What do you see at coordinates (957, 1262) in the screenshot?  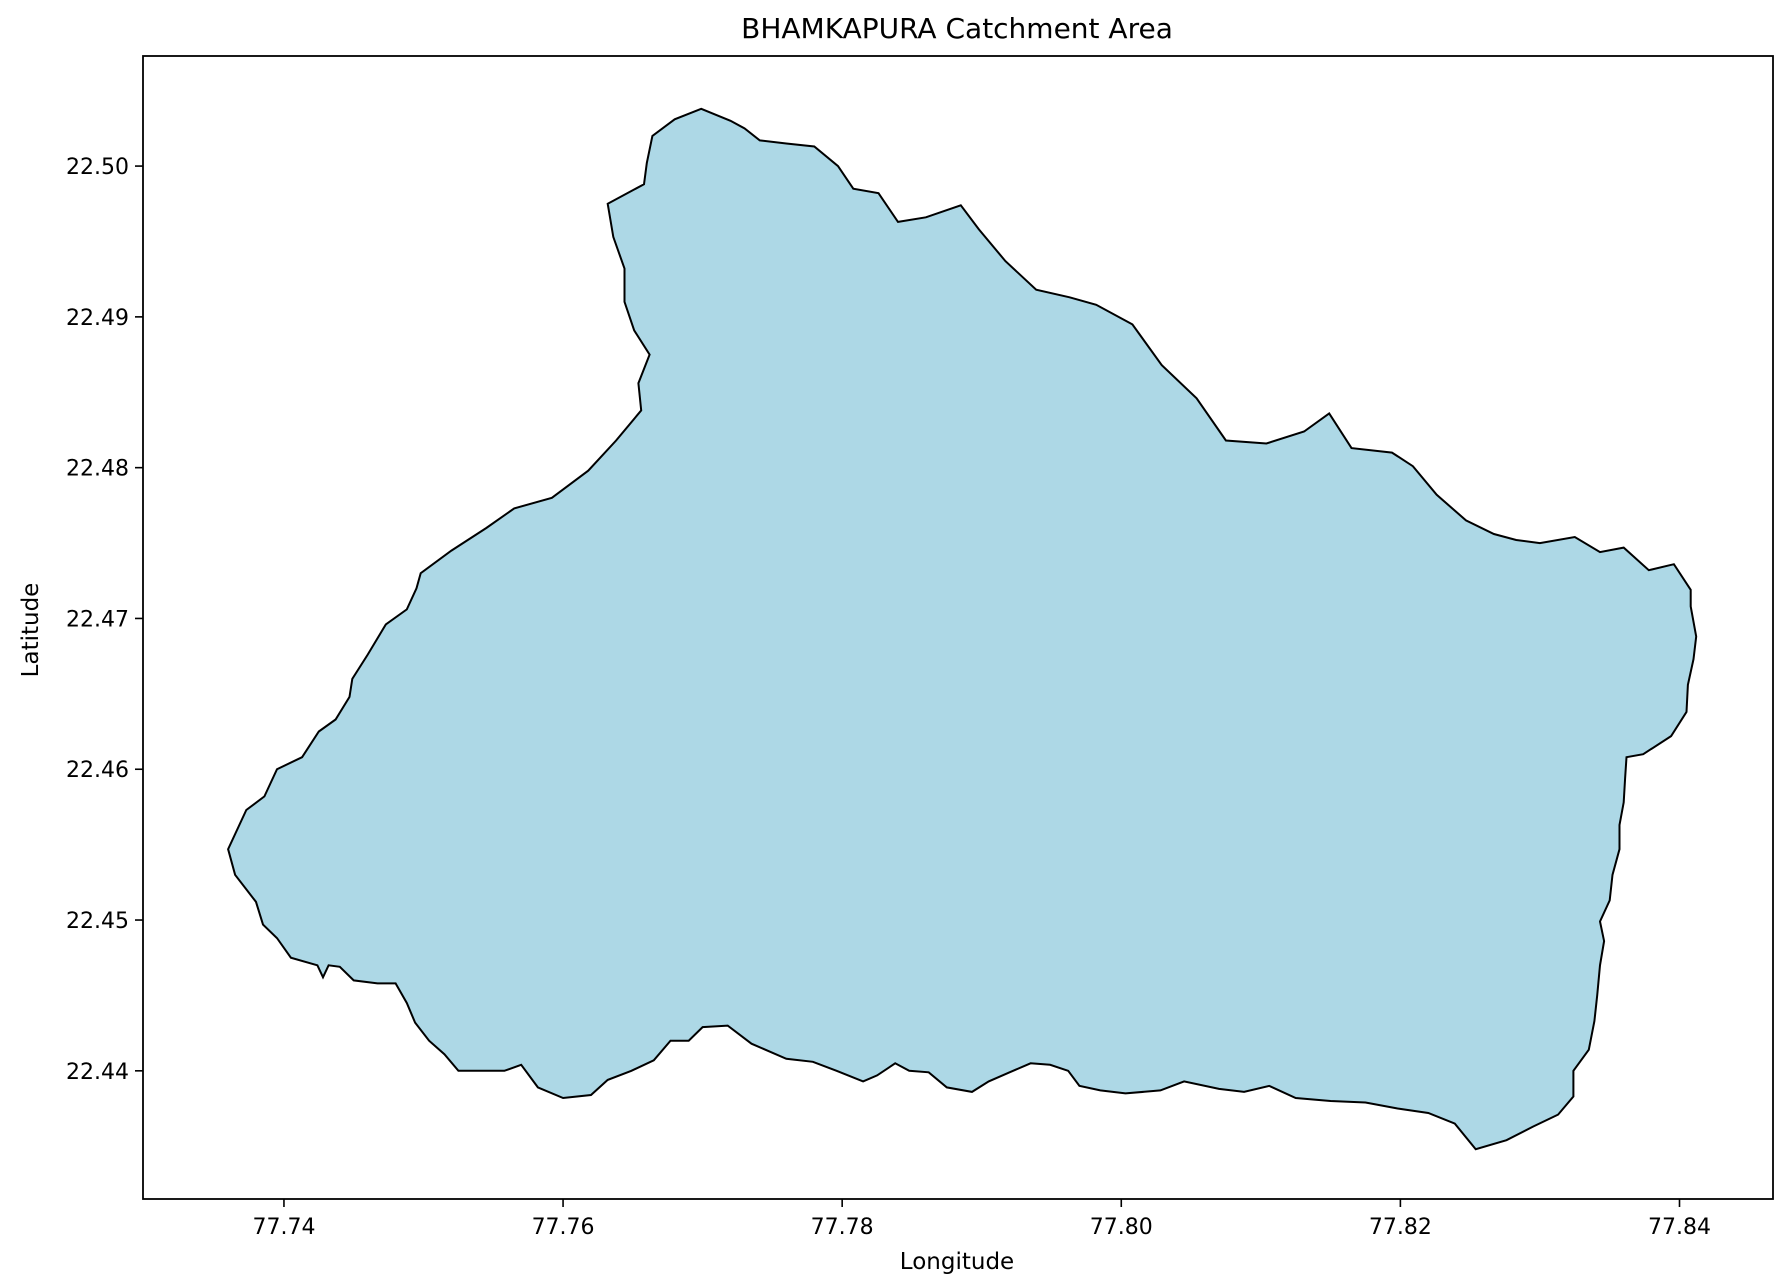 I see `x-axis-label: Longitude` at bounding box center [957, 1262].